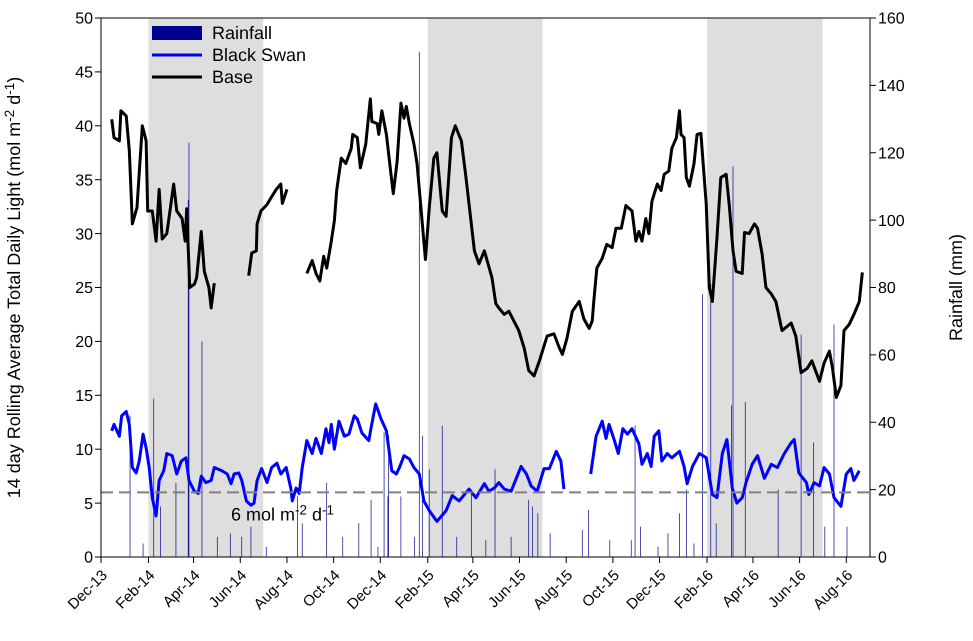 Image resolution: width=973 pixels, height=641 pixels. What do you see at coordinates (887, 491) in the screenshot?
I see `y2-tick-label: 20` at bounding box center [887, 491].